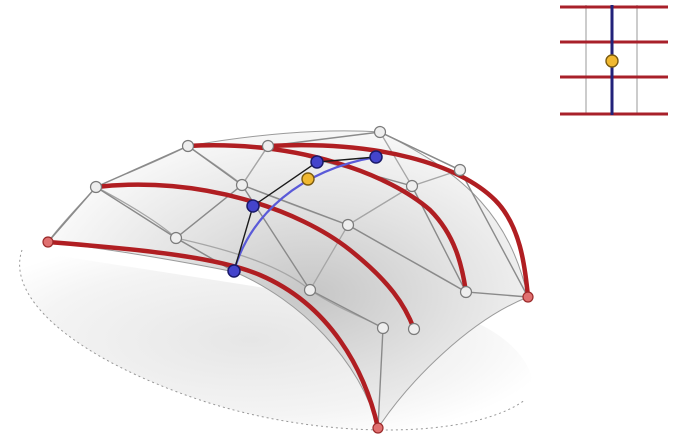  I want to click on edit-handles, so click(305, 214).